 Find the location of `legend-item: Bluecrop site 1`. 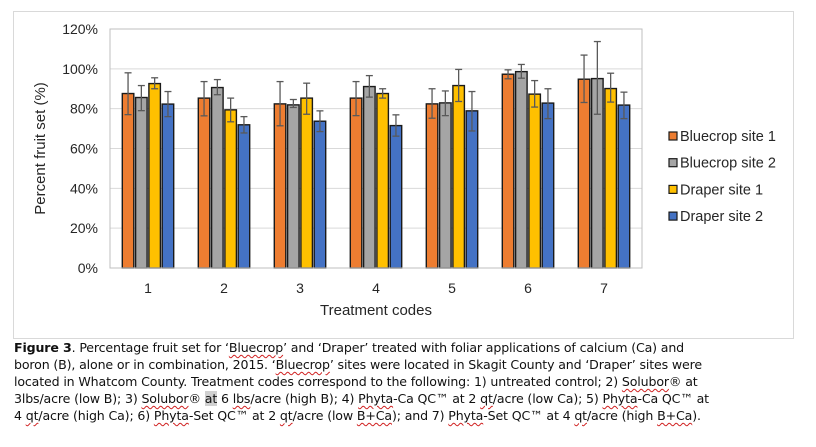

legend-item: Bluecrop site 1 is located at coordinates (722, 137).